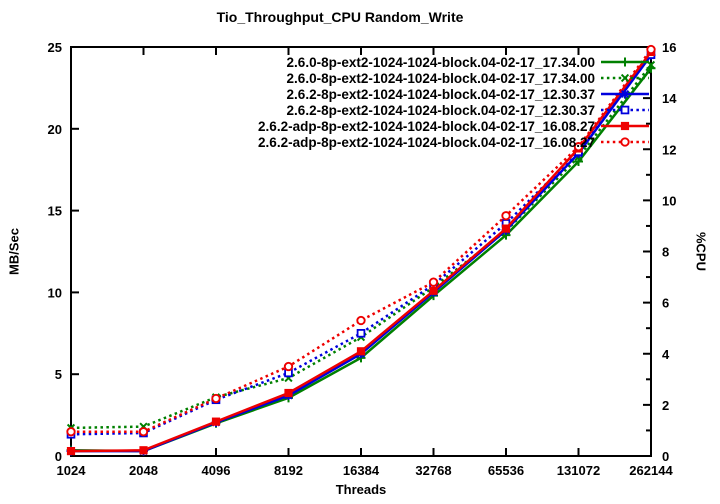 This screenshot has width=720, height=504. What do you see at coordinates (72, 470) in the screenshot?
I see `x-tick-label: 1024` at bounding box center [72, 470].